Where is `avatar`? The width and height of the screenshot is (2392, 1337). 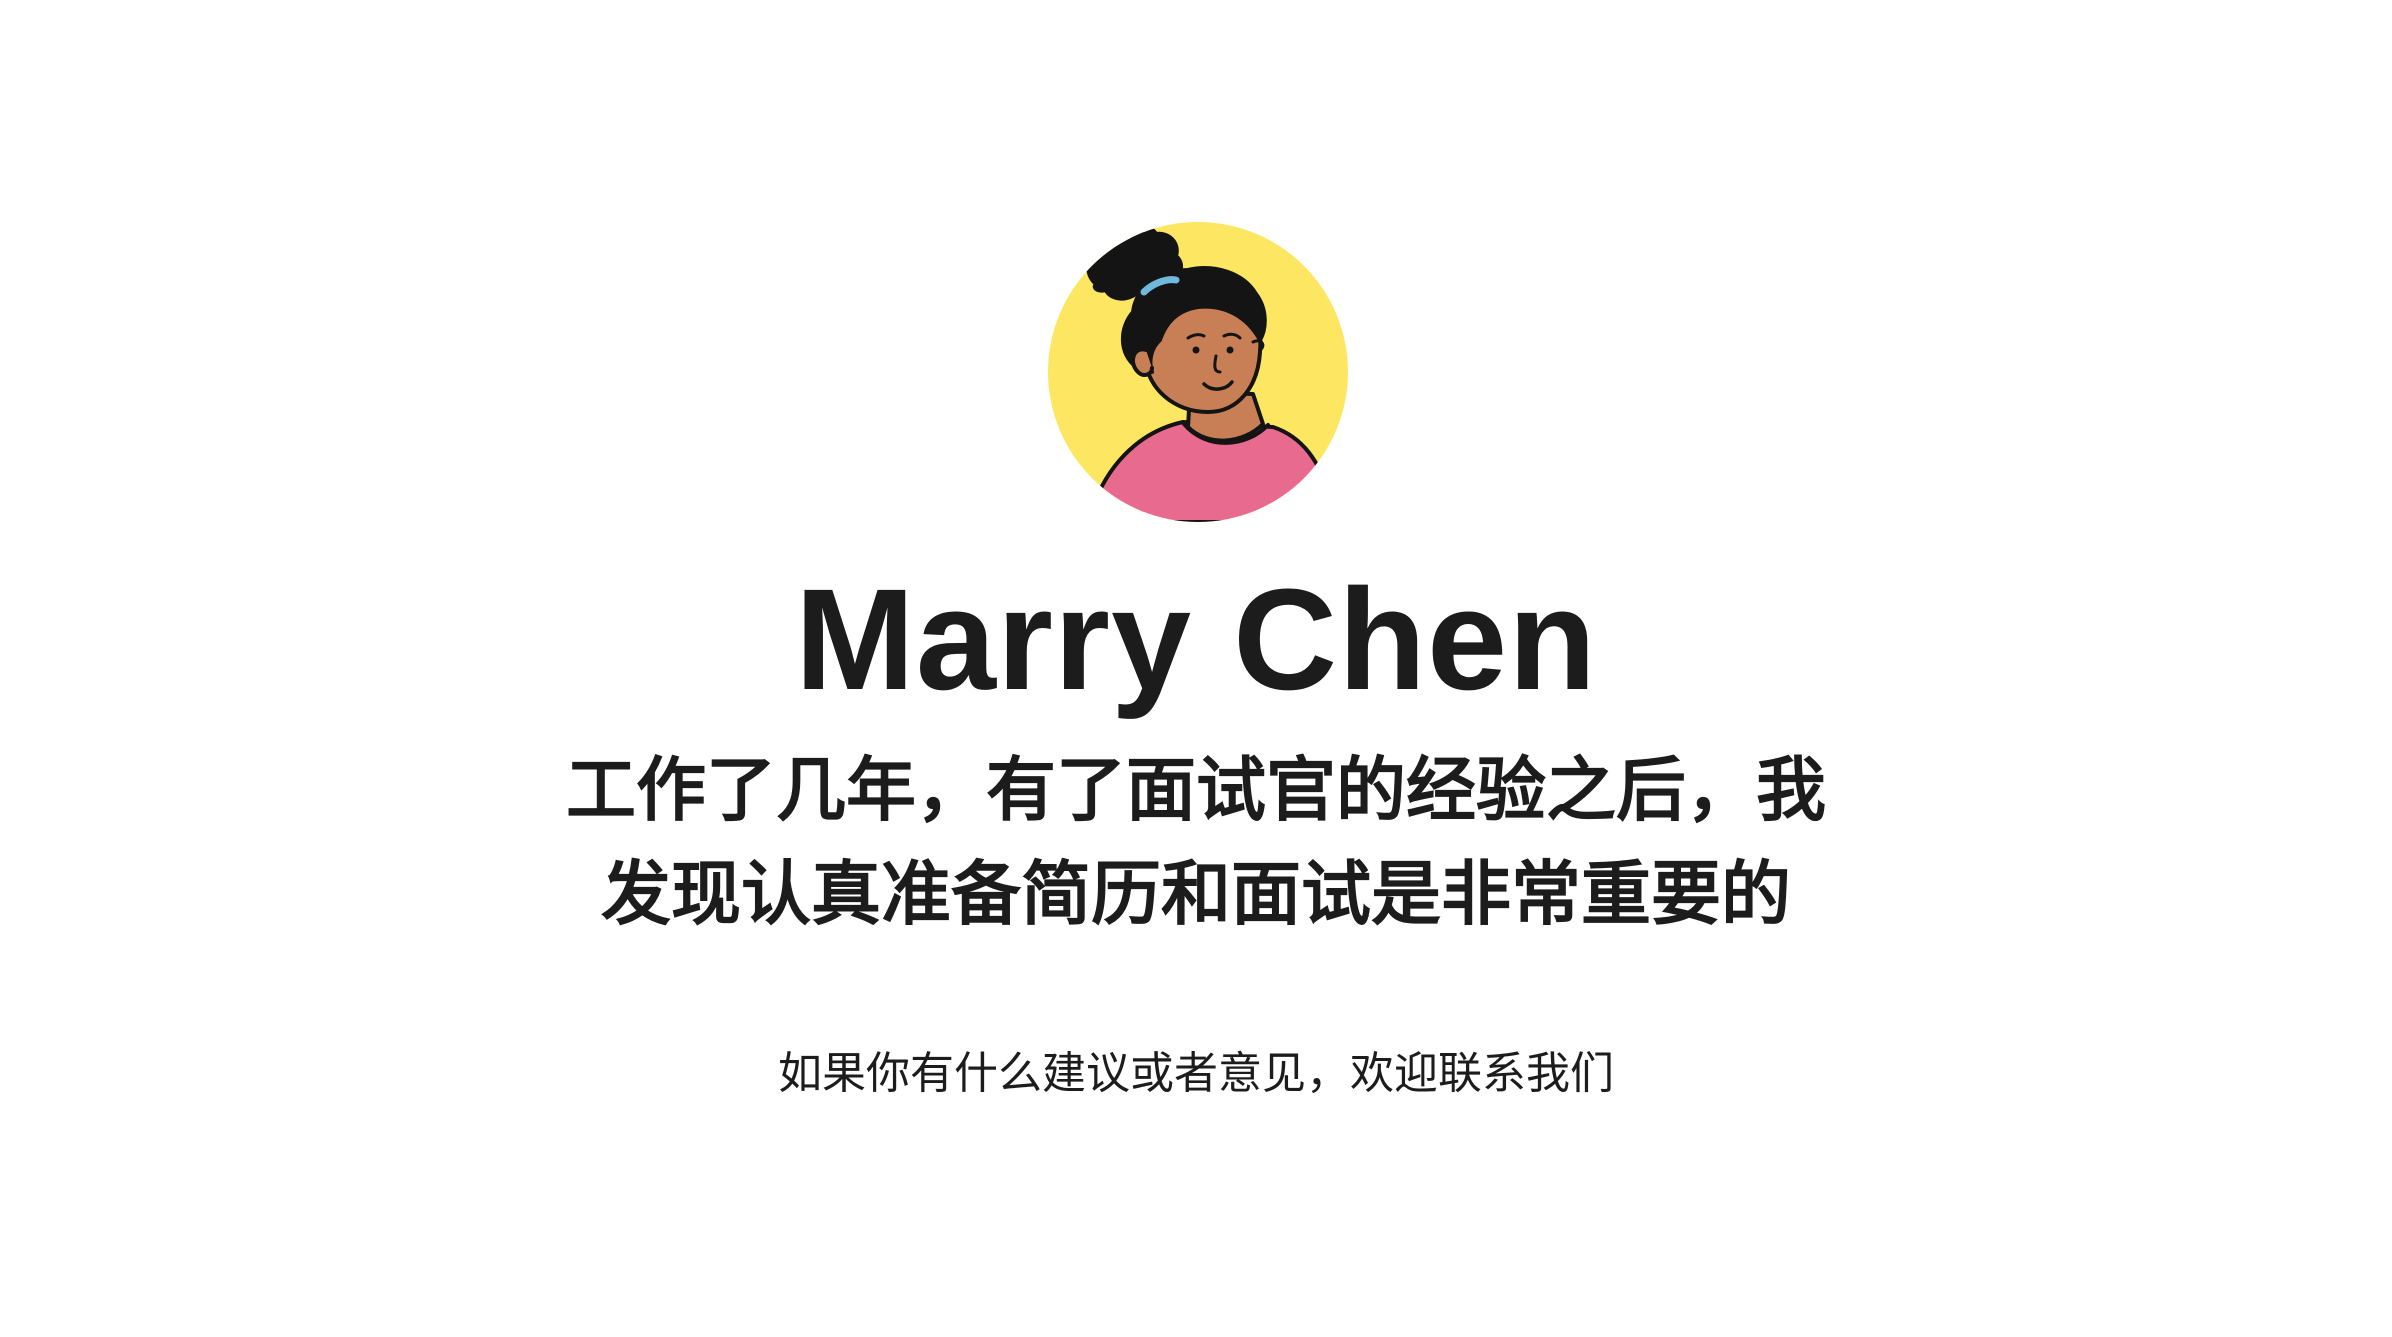
avatar is located at coordinates (1198, 372).